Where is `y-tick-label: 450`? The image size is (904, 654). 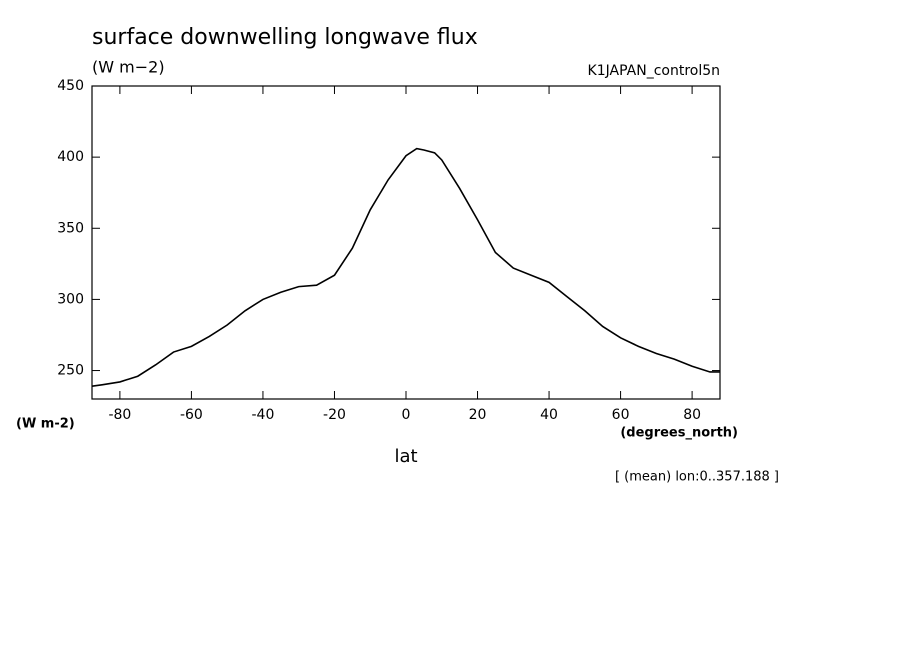 y-tick-label: 450 is located at coordinates (70, 86).